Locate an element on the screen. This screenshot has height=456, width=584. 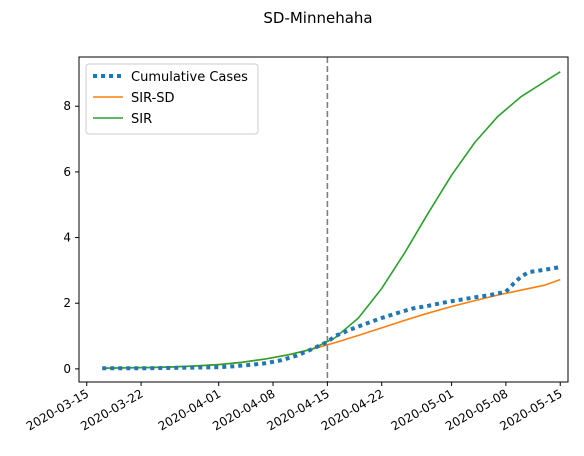
y-tick-label: 0 is located at coordinates (67, 369).